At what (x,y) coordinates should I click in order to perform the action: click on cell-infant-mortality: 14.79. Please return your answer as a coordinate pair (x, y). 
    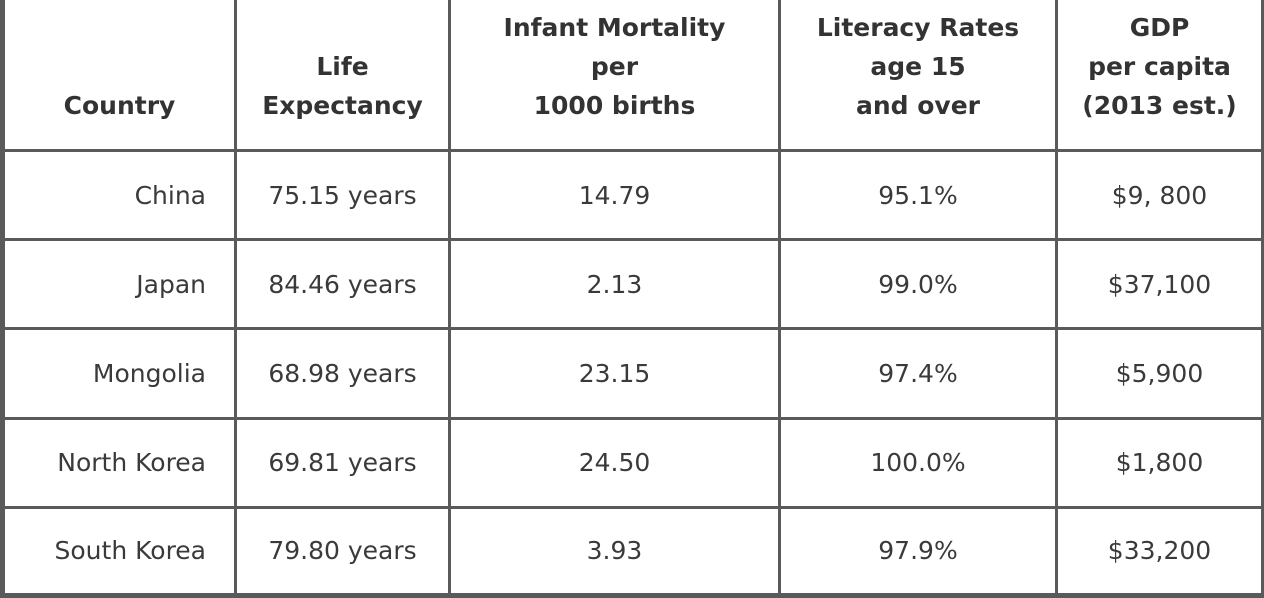
    Looking at the image, I should click on (616, 197).